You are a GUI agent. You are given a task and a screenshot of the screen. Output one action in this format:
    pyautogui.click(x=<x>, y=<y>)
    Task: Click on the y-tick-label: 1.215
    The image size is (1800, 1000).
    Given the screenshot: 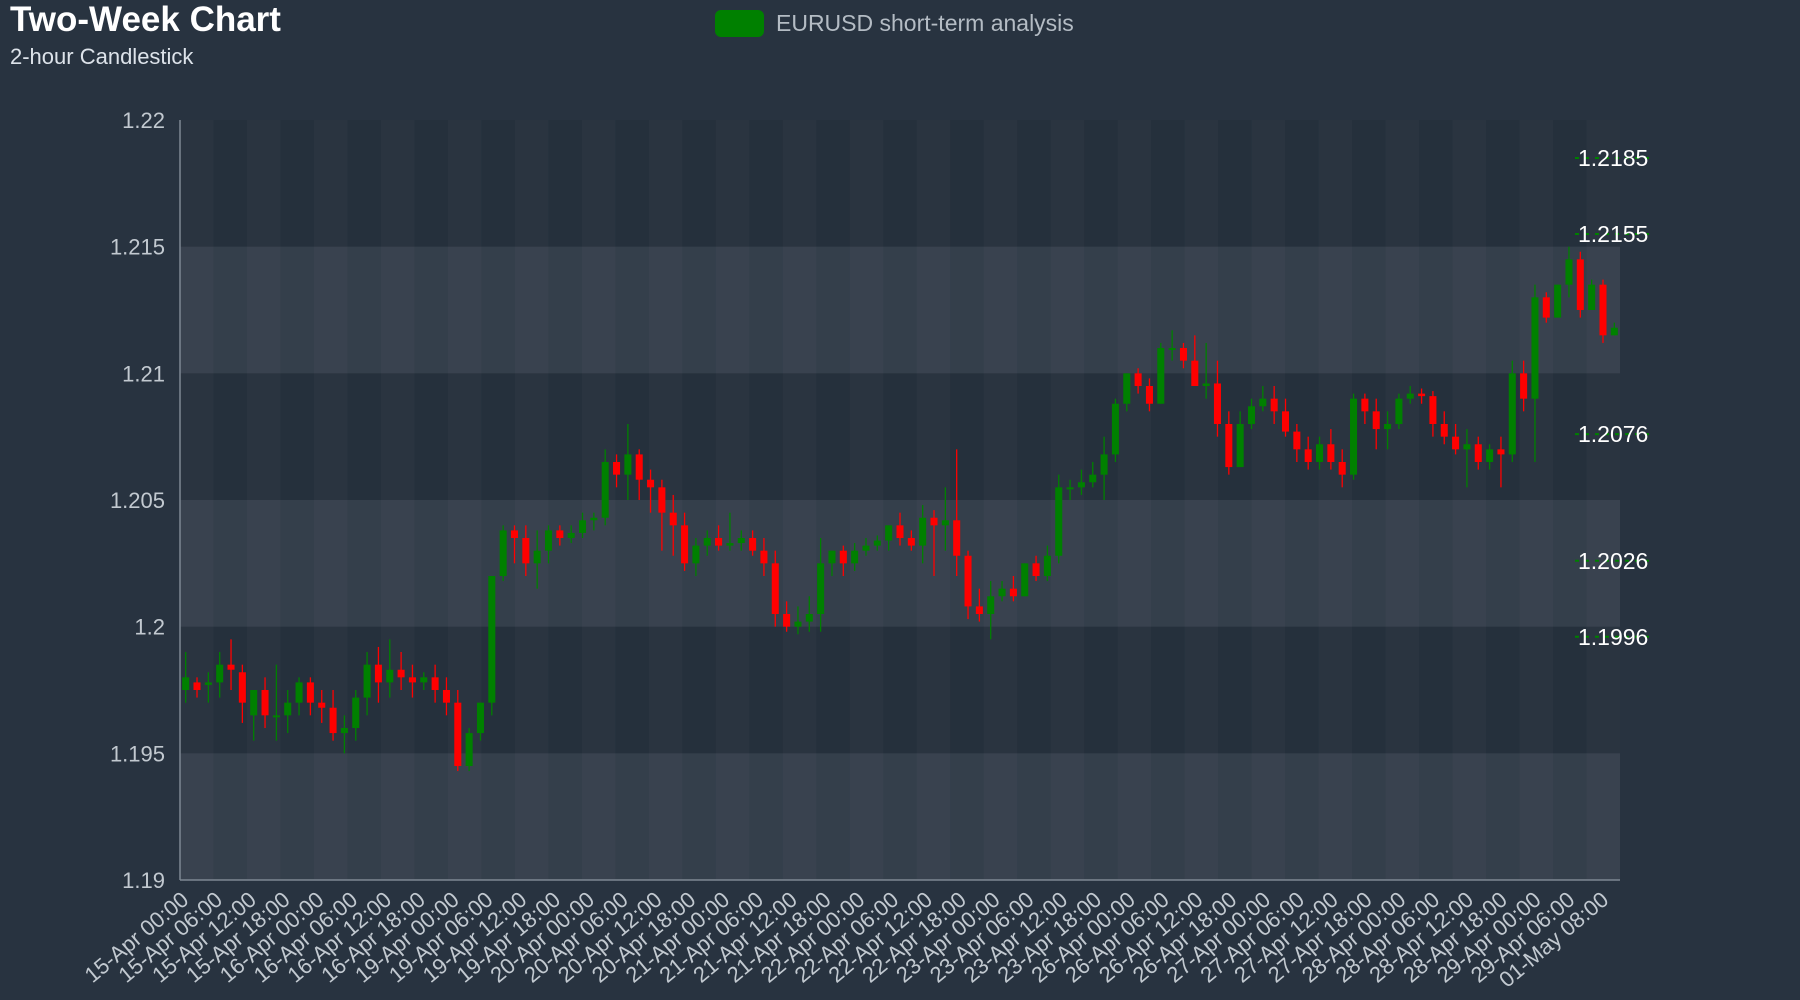 What is the action you would take?
    pyautogui.click(x=137, y=247)
    